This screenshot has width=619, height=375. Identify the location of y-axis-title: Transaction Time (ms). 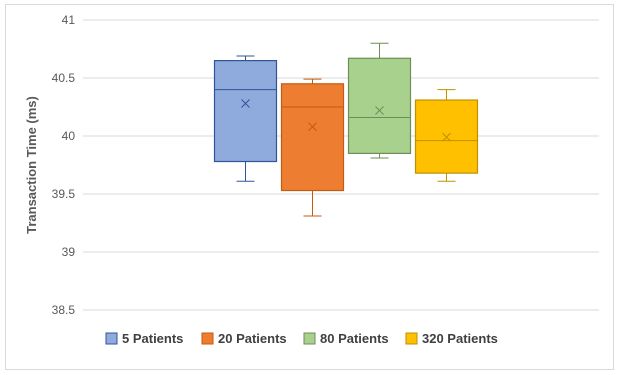
(31, 165).